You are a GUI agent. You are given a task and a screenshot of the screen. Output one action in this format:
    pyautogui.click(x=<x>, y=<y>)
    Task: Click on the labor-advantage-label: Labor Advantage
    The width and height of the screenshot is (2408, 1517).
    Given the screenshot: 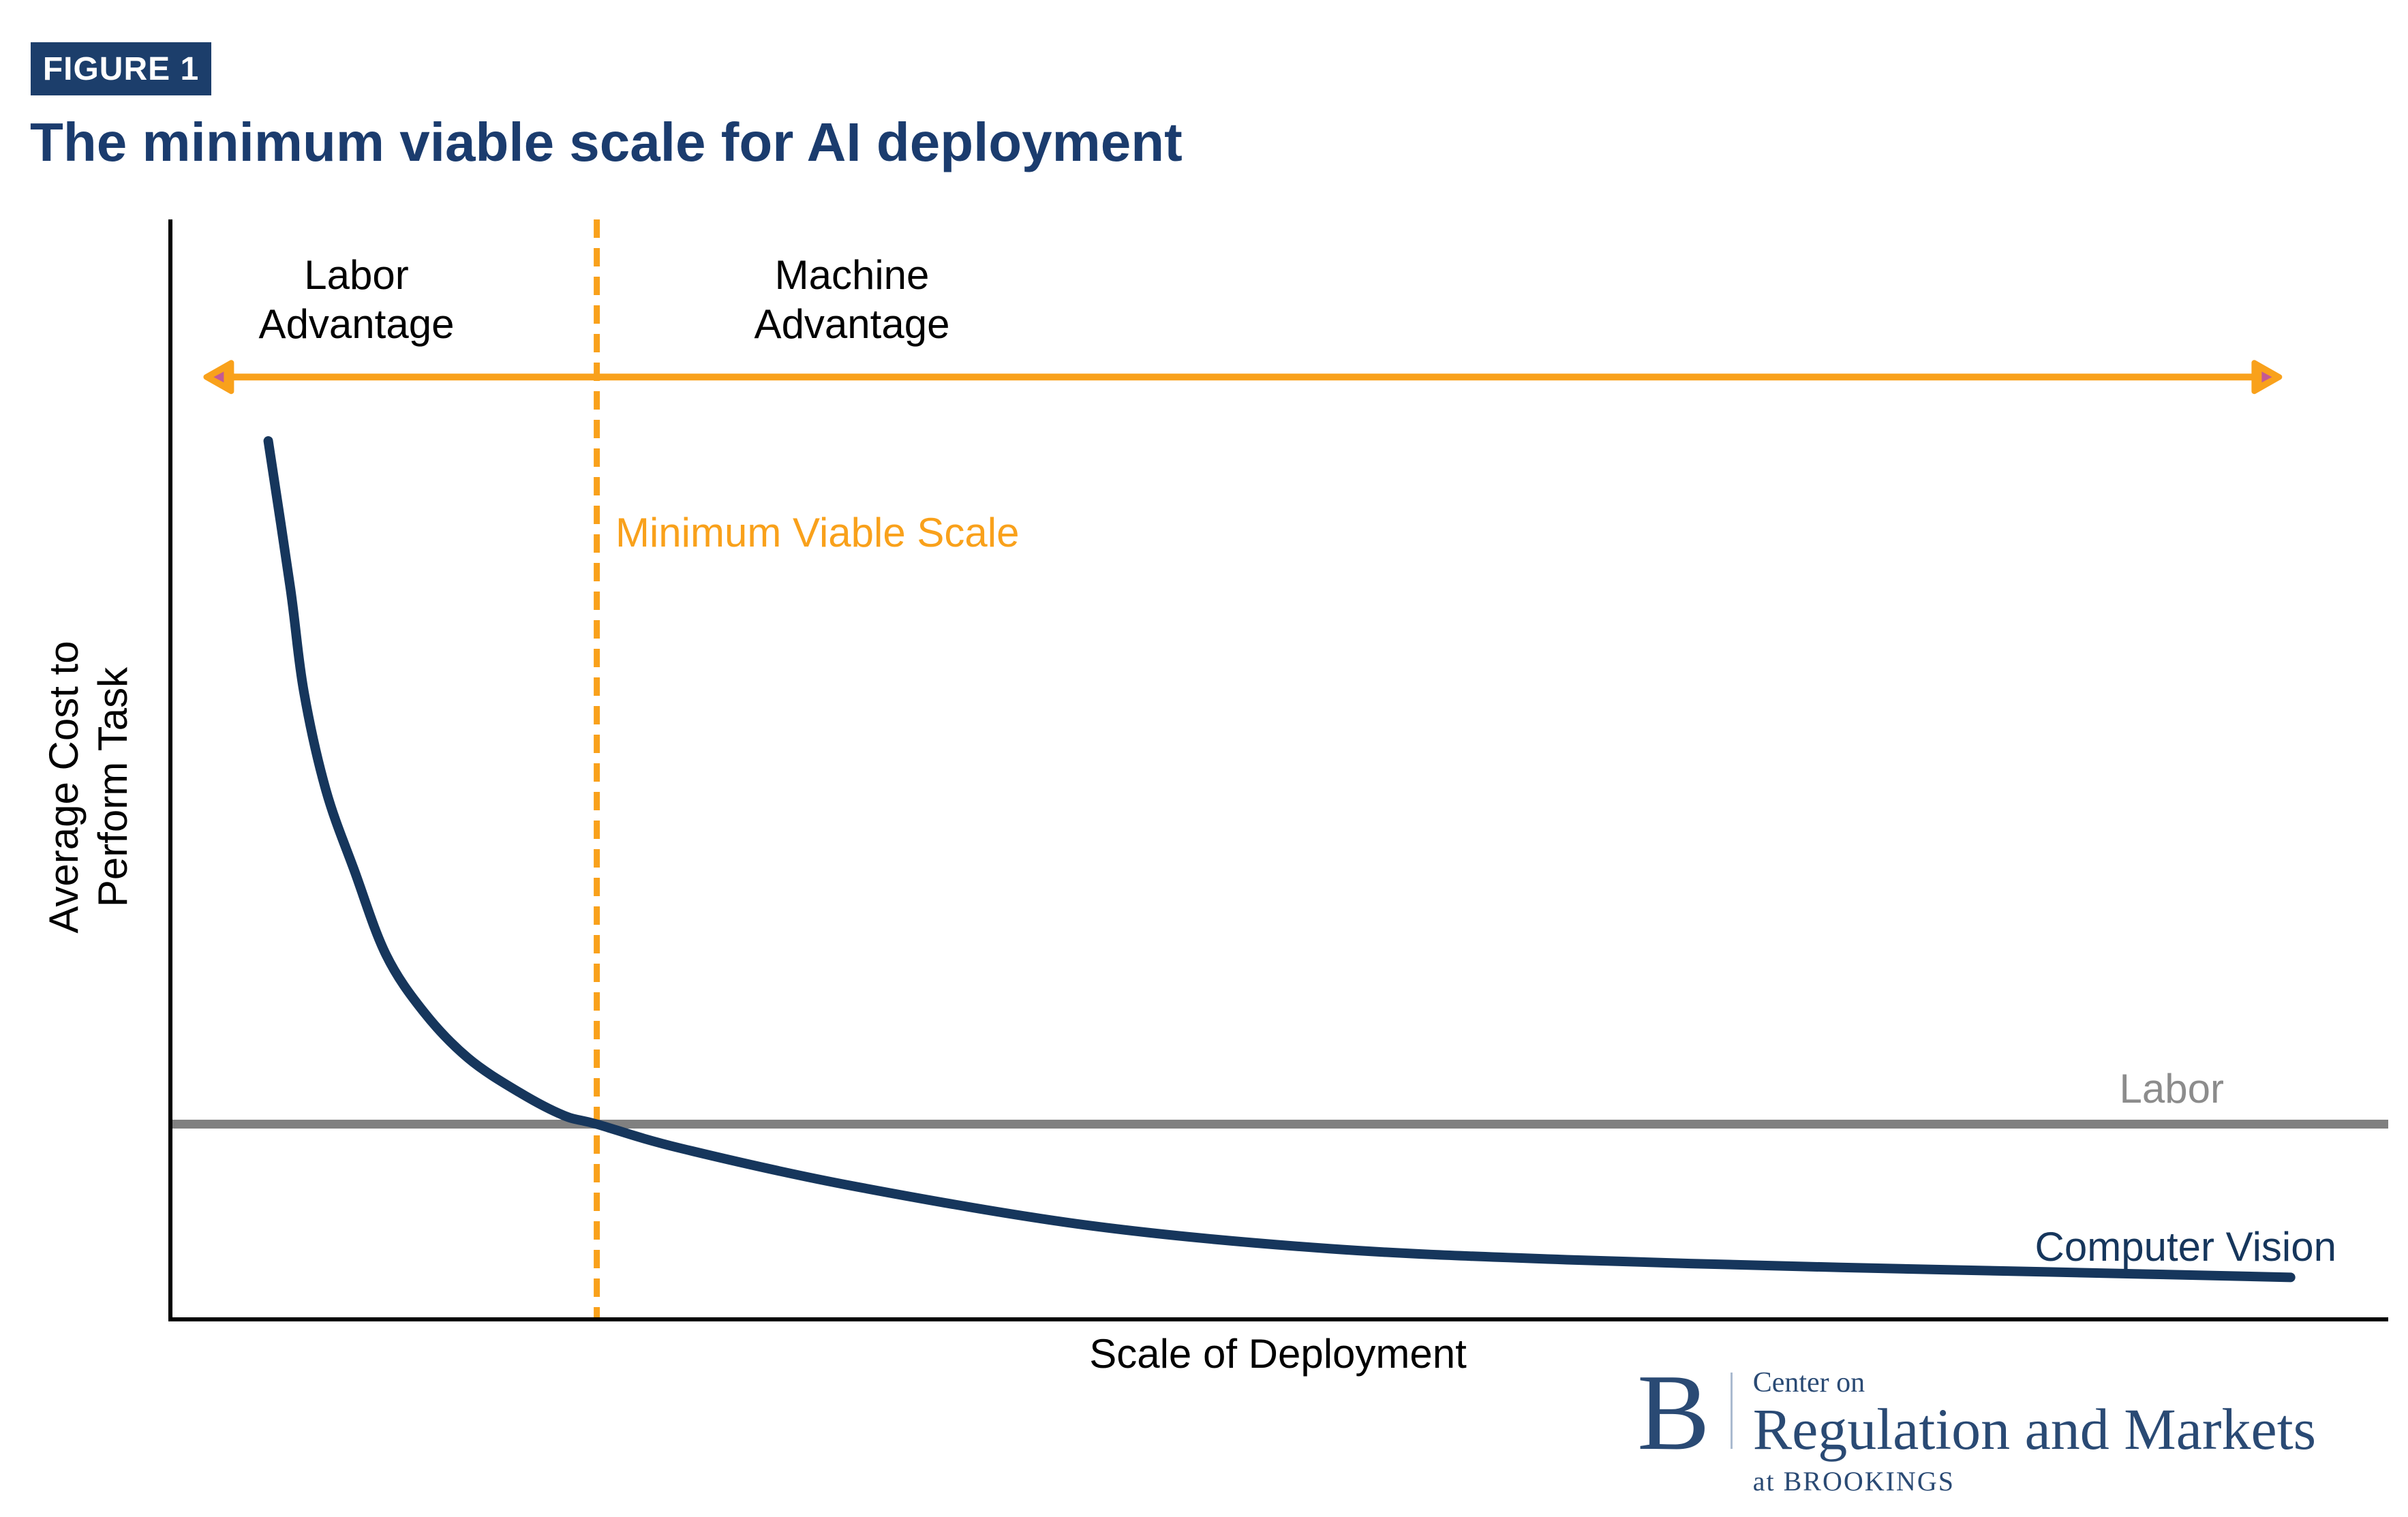 What is the action you would take?
    pyautogui.click(x=356, y=300)
    